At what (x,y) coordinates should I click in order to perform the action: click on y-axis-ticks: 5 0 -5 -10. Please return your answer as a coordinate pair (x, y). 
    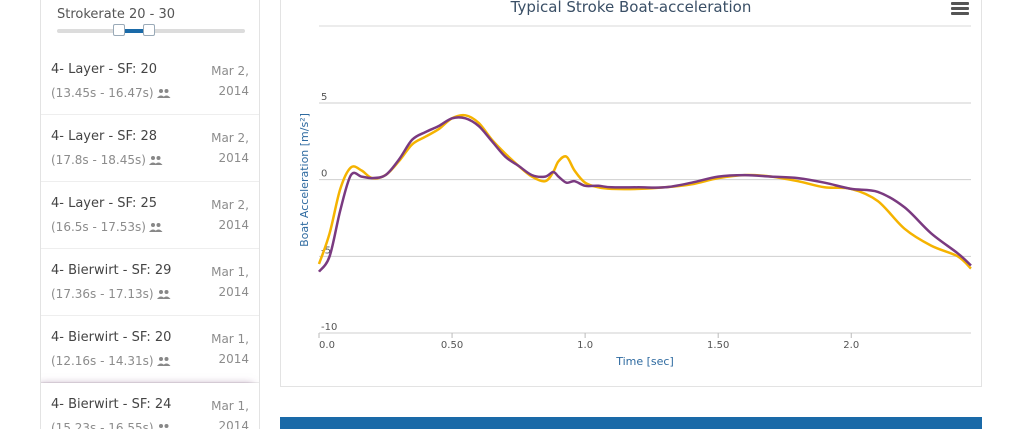
    Looking at the image, I should click on (329, 212).